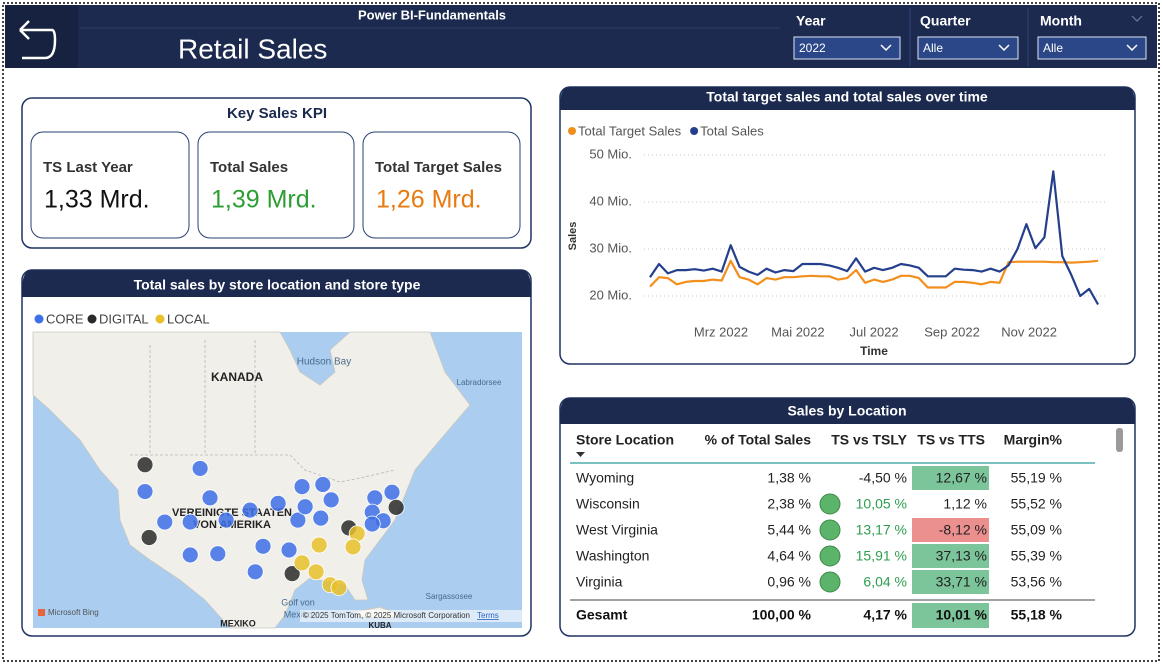 The height and width of the screenshot is (664, 1162). What do you see at coordinates (1036, 556) in the screenshot?
I see `table-cell: 55,39 %` at bounding box center [1036, 556].